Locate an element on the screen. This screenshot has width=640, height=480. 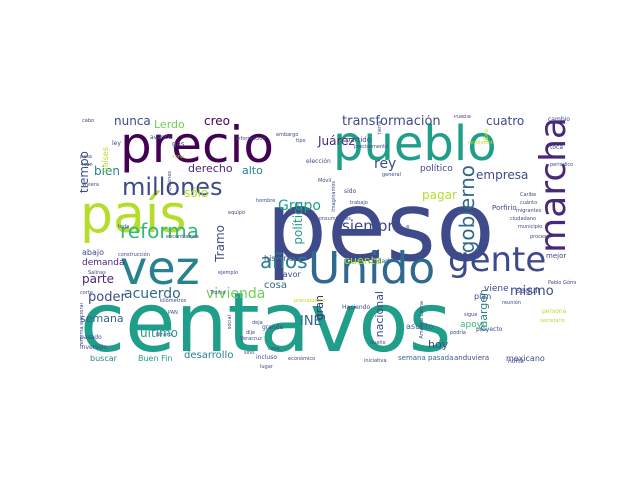
word-reforma-electoral: reforma electoral is located at coordinates (82, 325).